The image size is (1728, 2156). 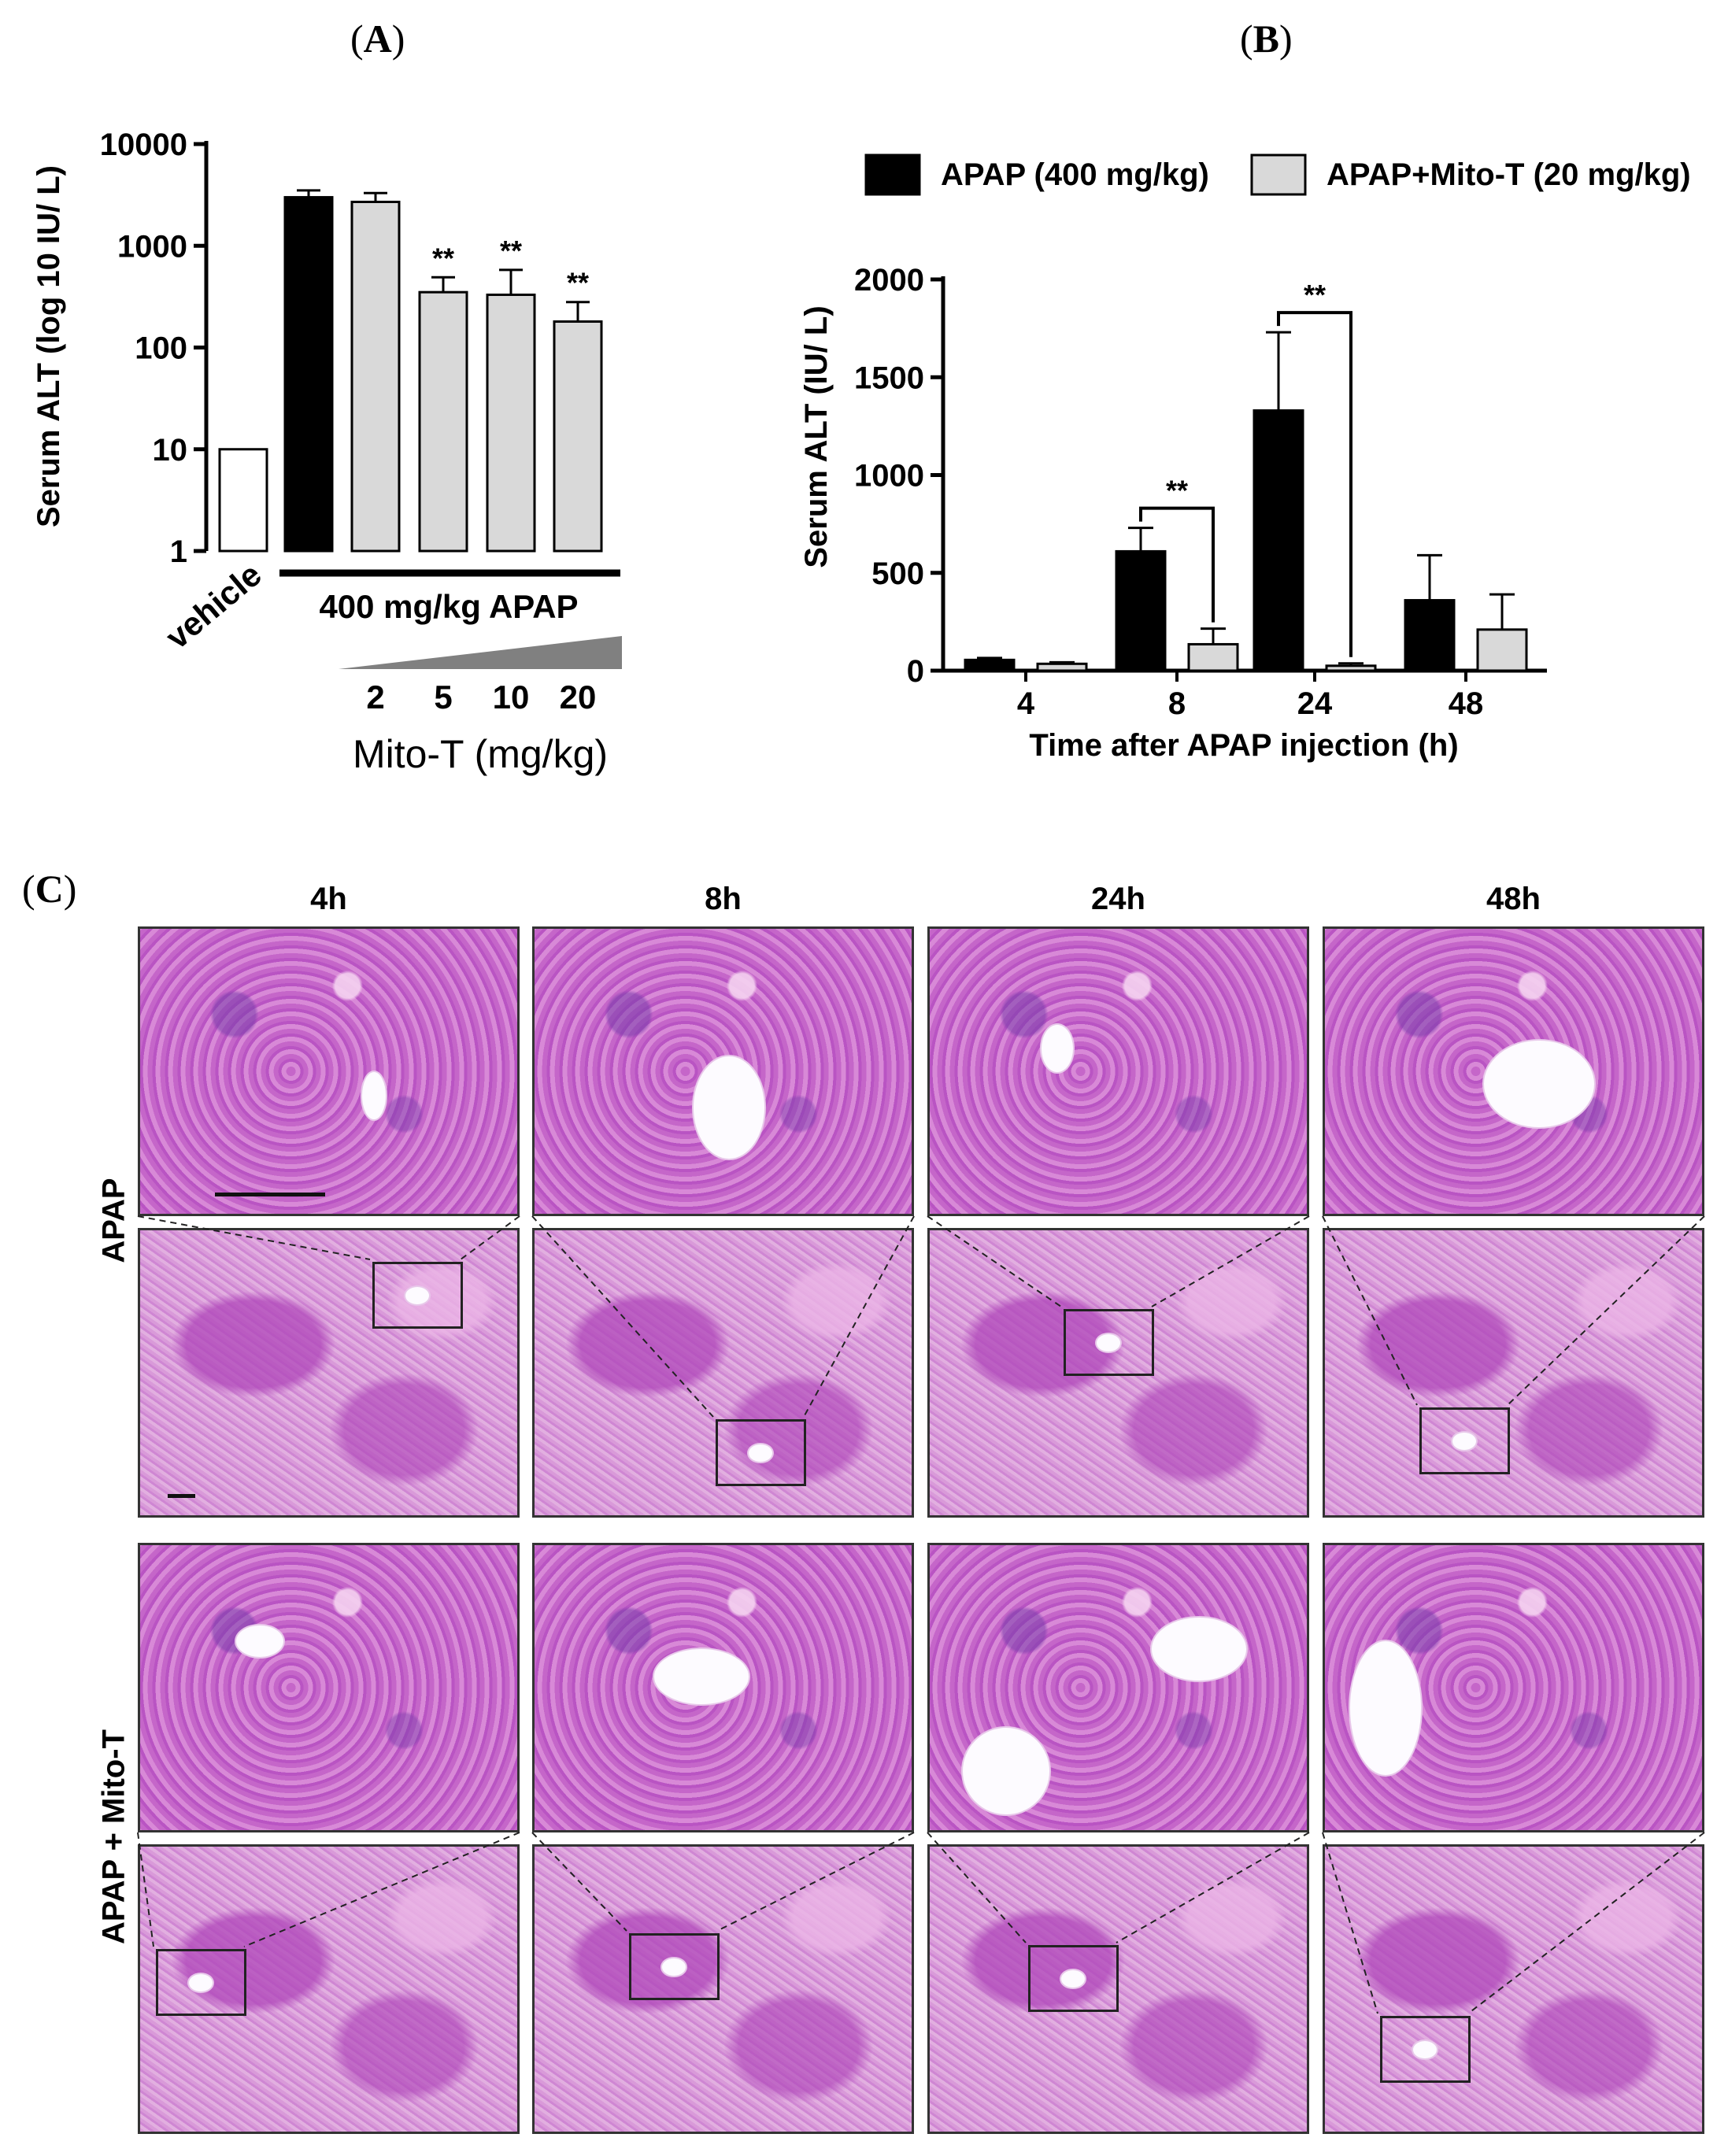 What do you see at coordinates (113, 1220) in the screenshot?
I see `row-label: APAP` at bounding box center [113, 1220].